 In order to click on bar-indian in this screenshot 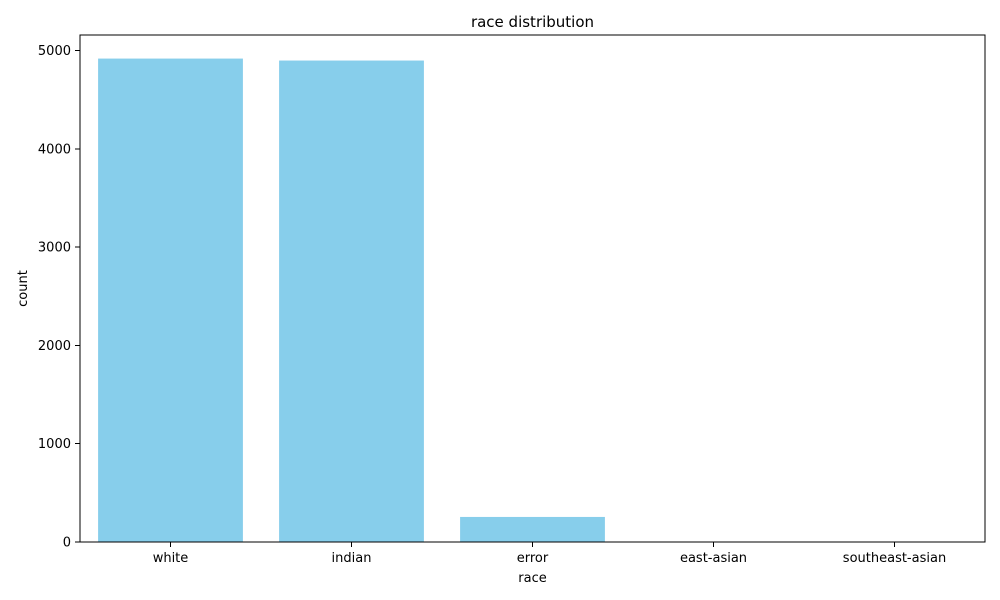, I will do `click(351, 301)`.